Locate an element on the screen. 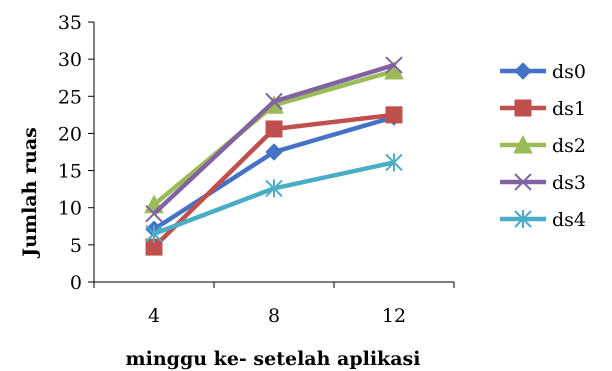 Image resolution: width=612 pixels, height=371 pixels. y-axis-title: Jumlah ruas is located at coordinates (30, 193).